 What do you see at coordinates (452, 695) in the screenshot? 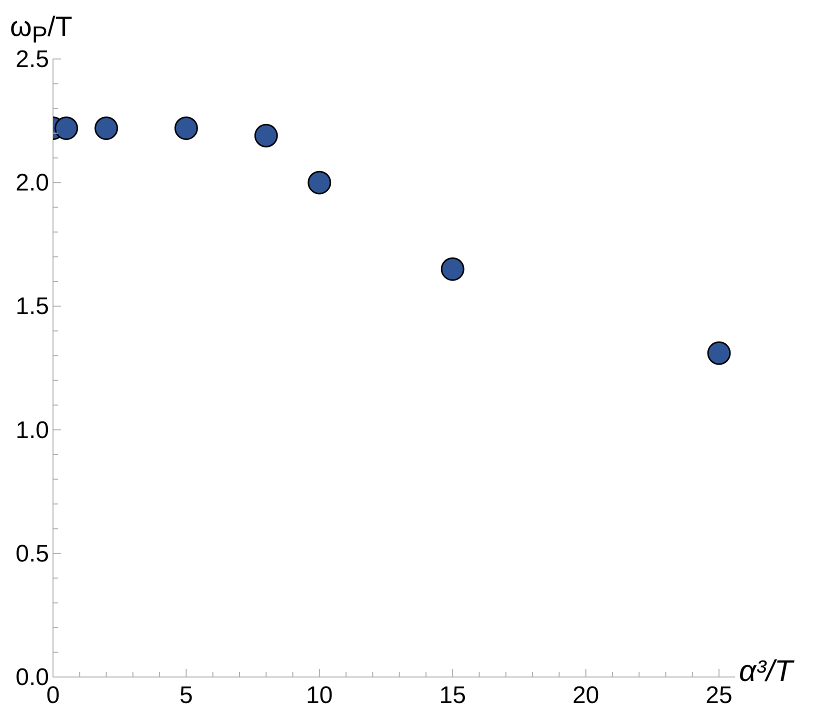
I see `x-tick-label: 15` at bounding box center [452, 695].